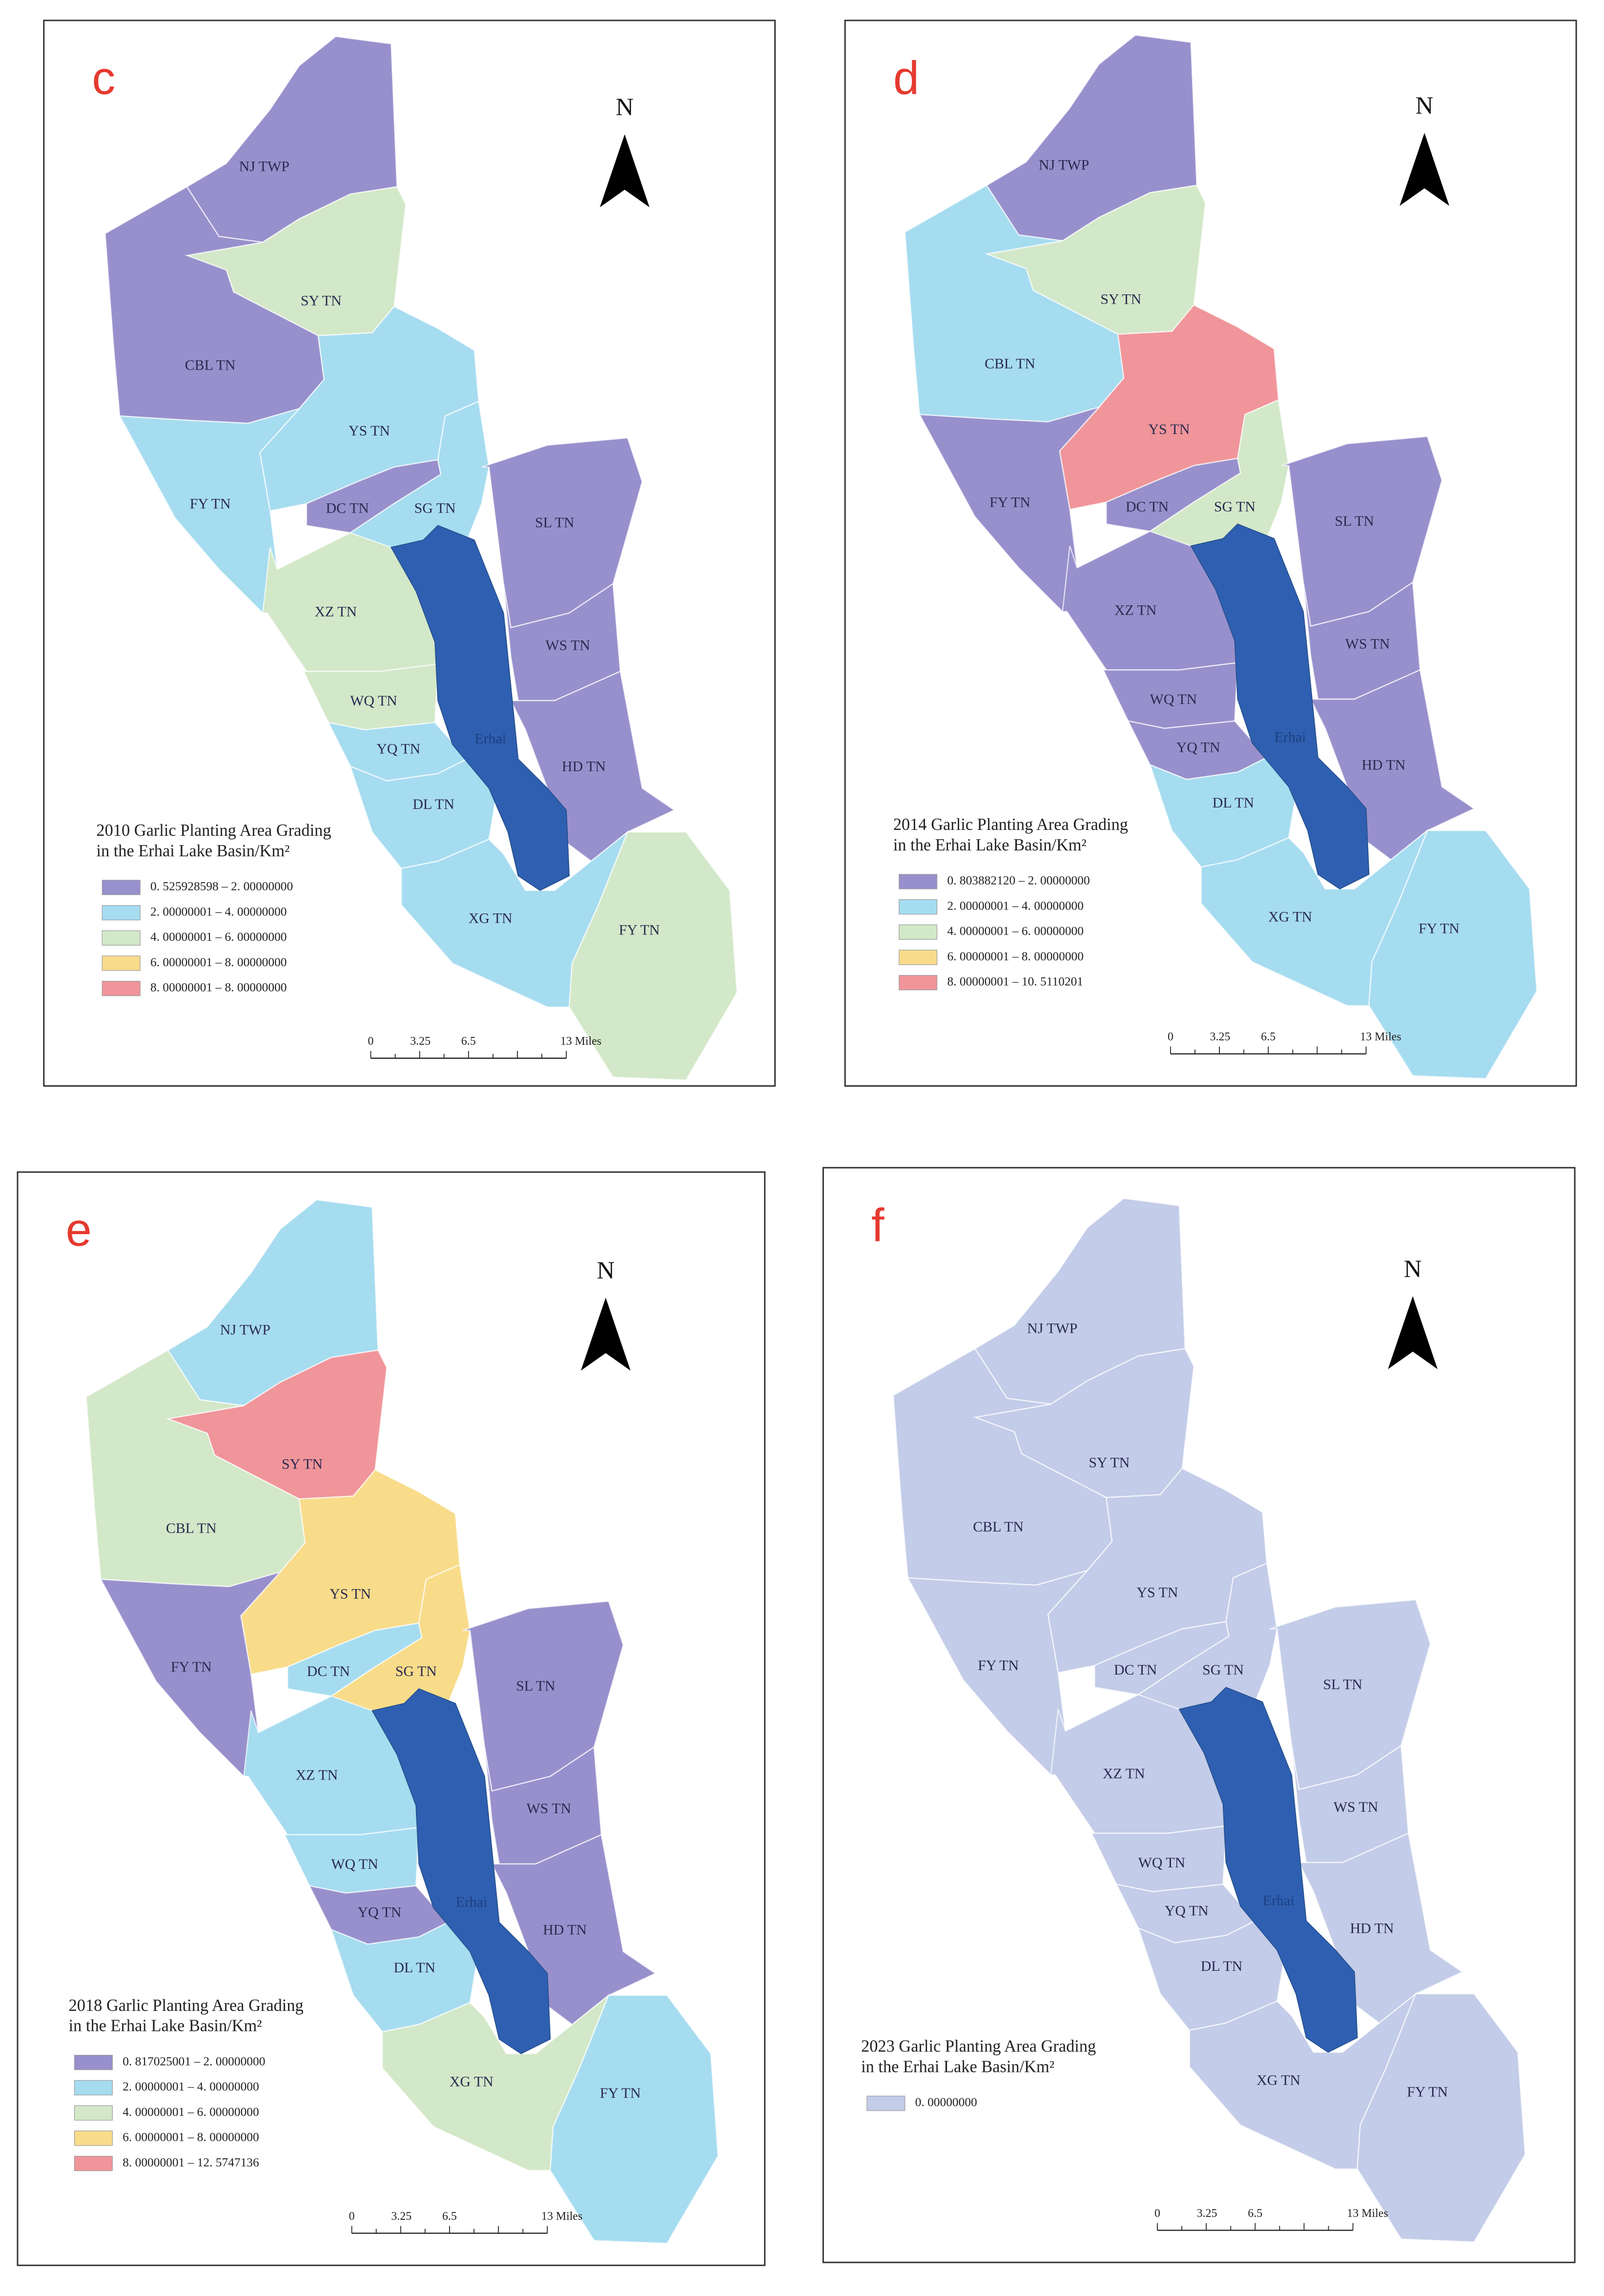 Image resolution: width=1604 pixels, height=2296 pixels. What do you see at coordinates (979, 2046) in the screenshot?
I see `legend-title: 2023 Garlic Planting Area Grading` at bounding box center [979, 2046].